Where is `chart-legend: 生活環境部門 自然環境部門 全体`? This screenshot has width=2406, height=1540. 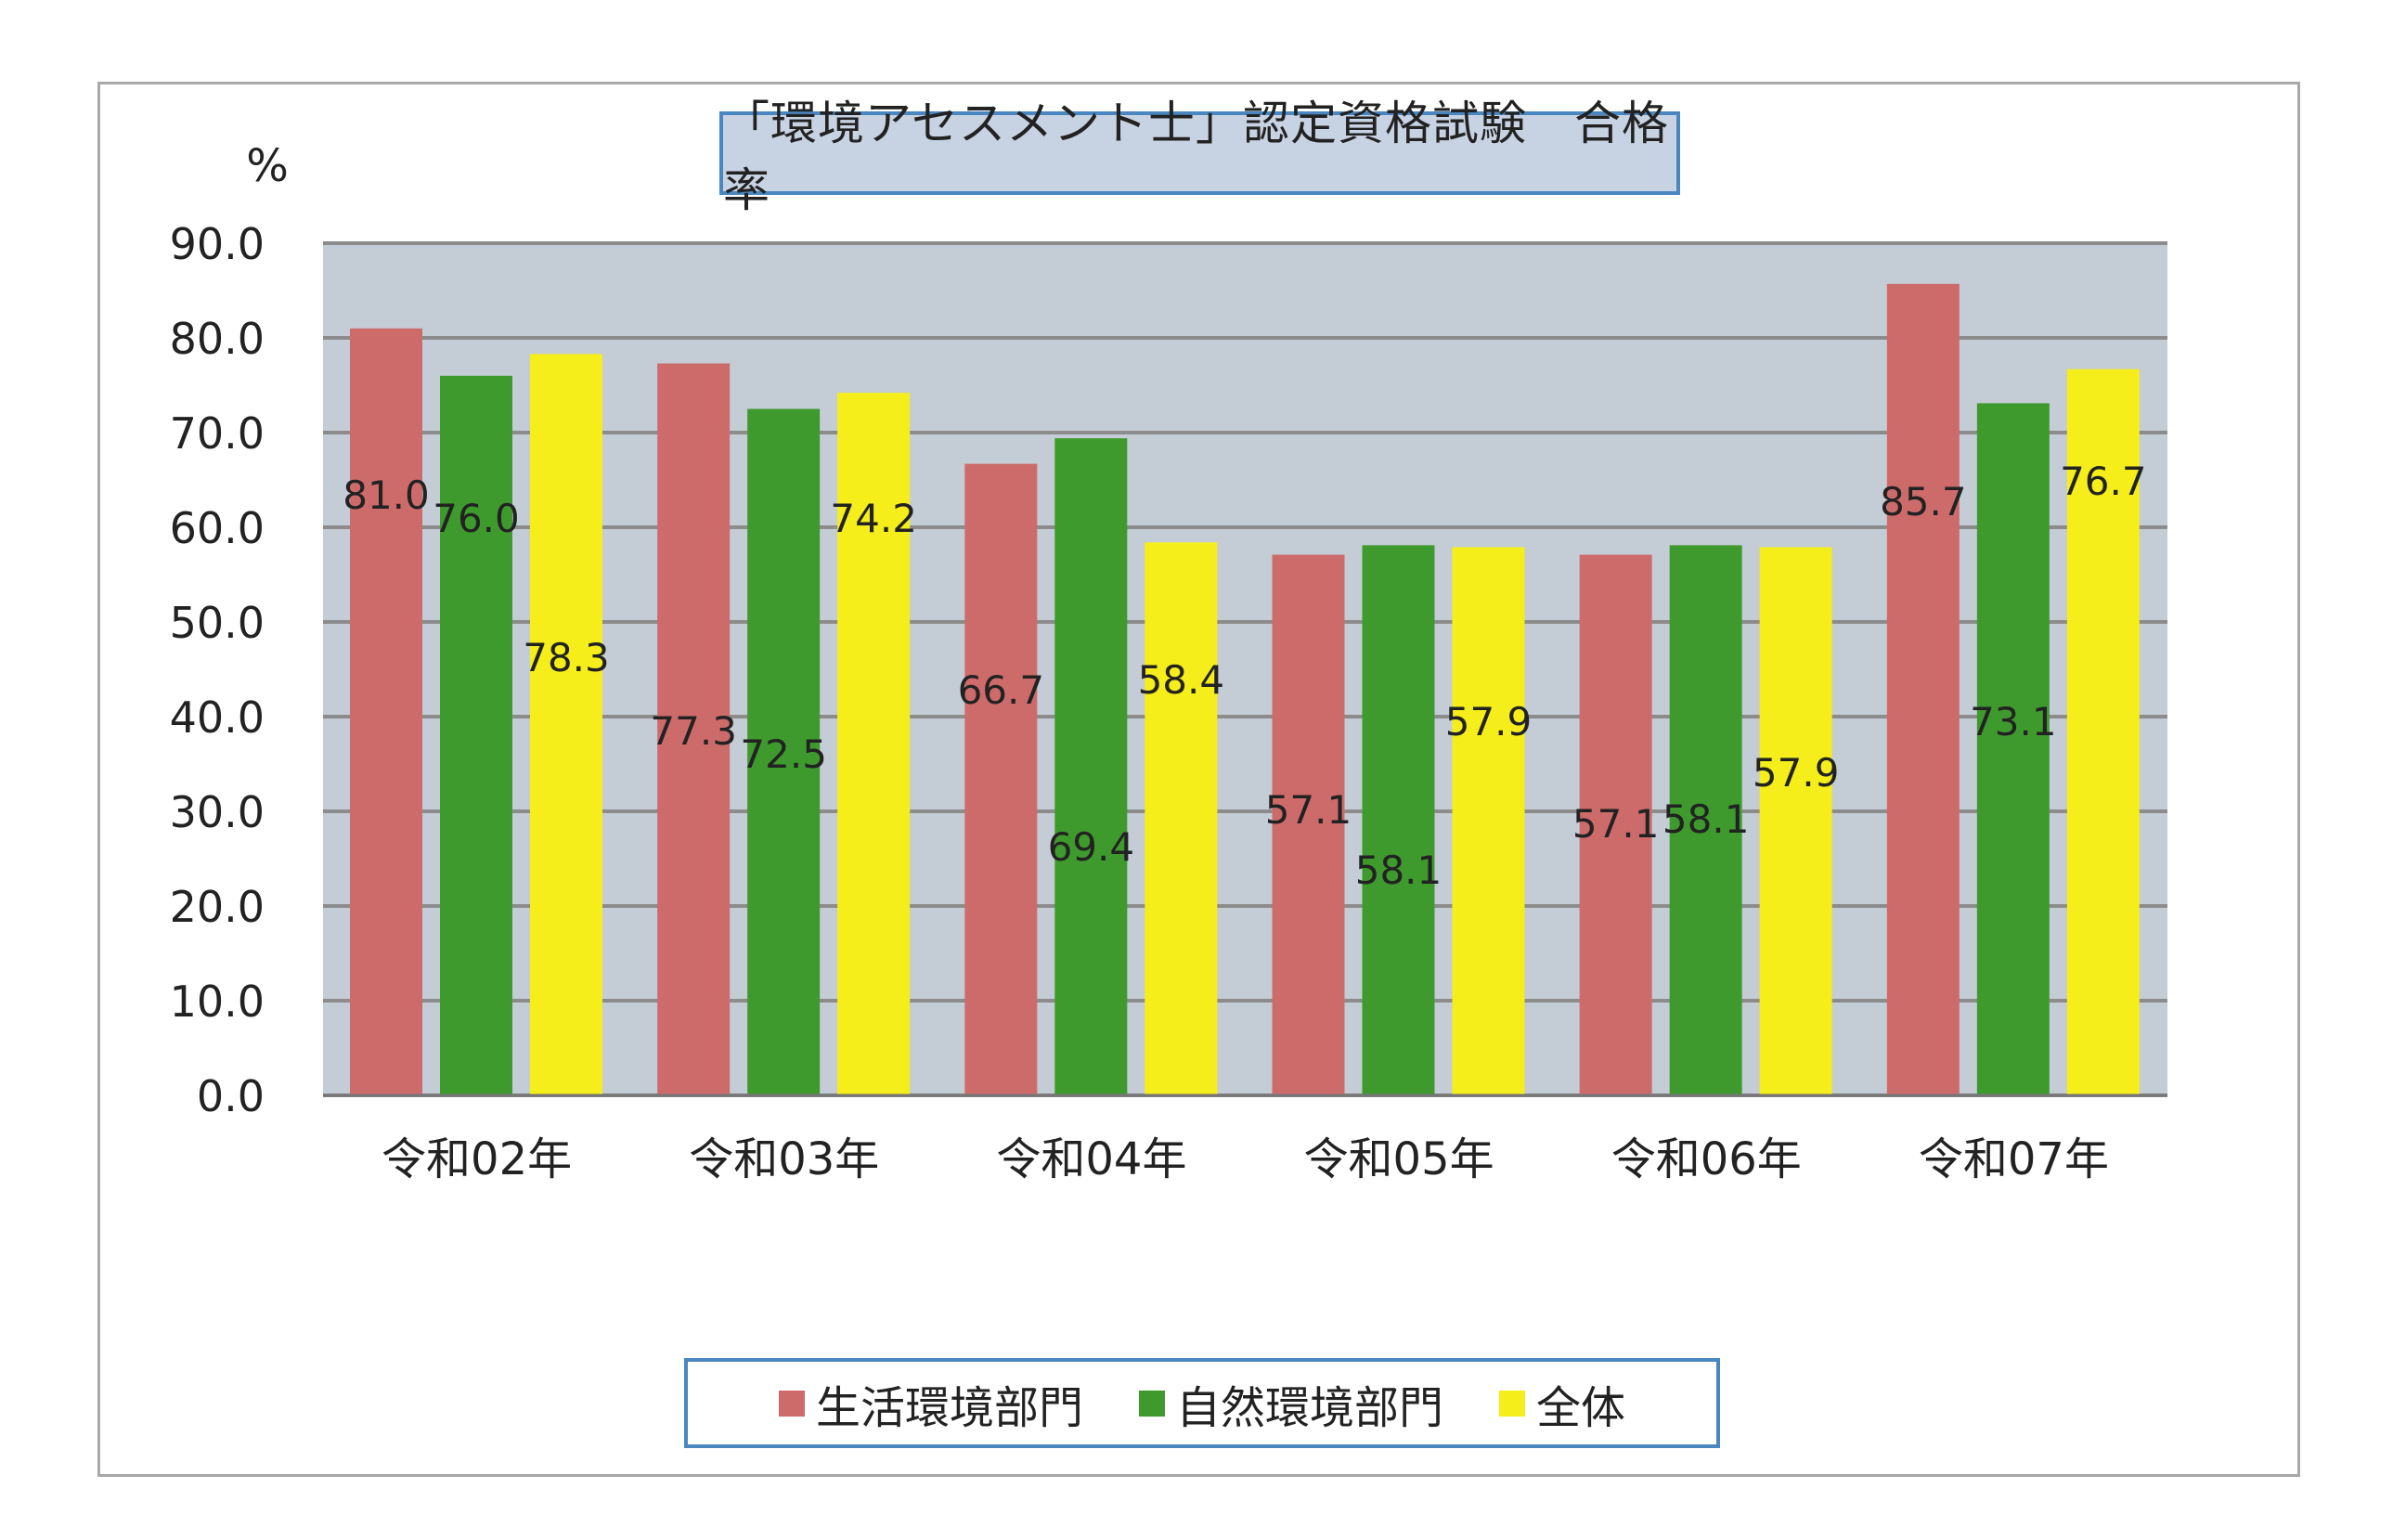
chart-legend: 生活環境部門 自然環境部門 全体 is located at coordinates (1202, 1403).